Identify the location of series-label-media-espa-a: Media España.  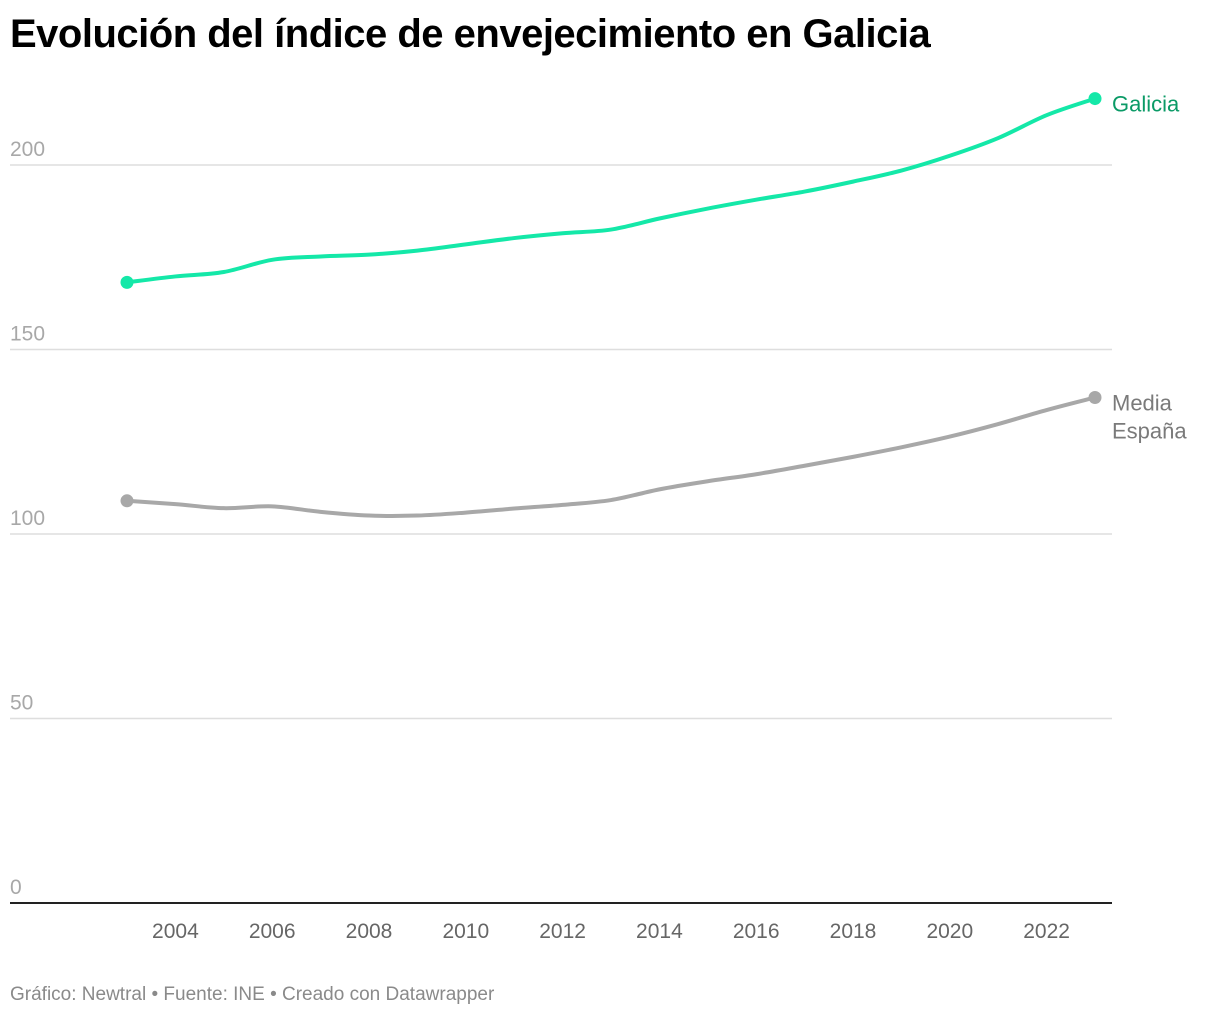
(1149, 416).